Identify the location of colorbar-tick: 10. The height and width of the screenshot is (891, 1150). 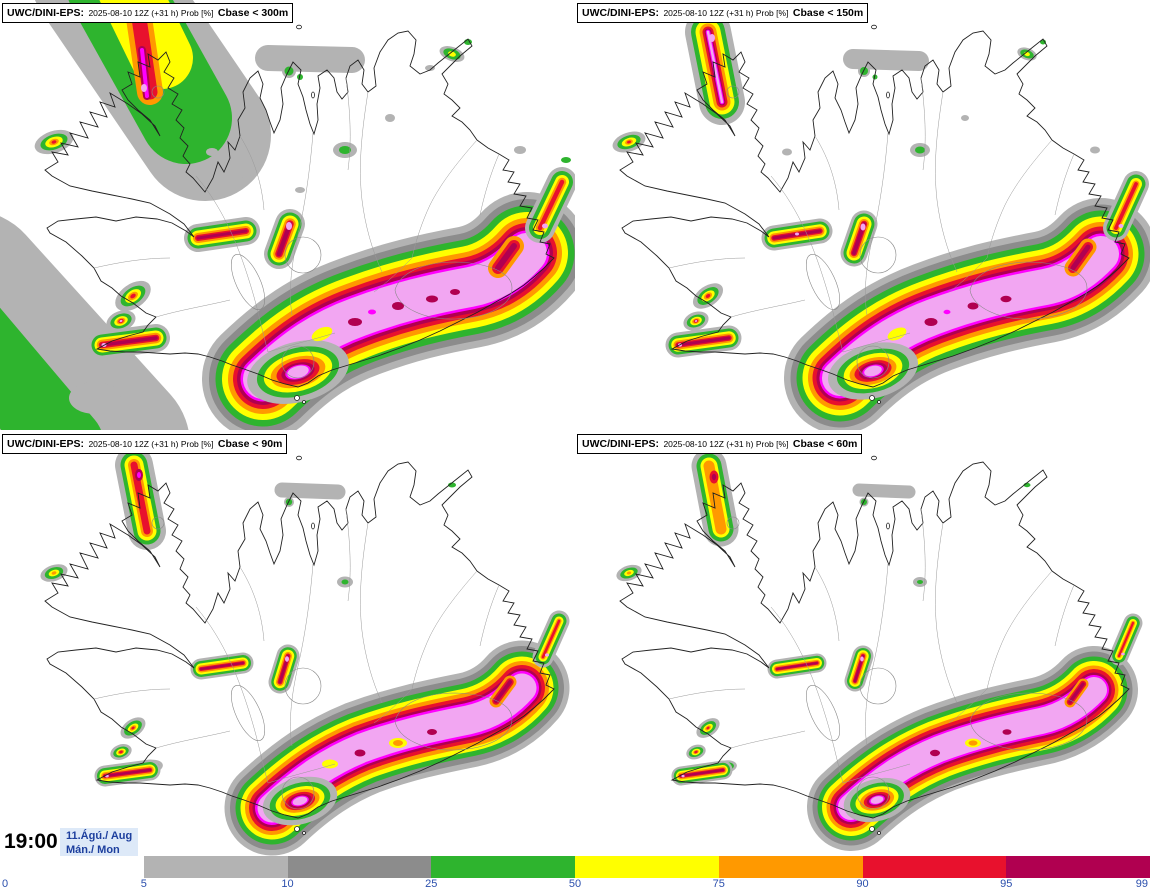
(287, 884).